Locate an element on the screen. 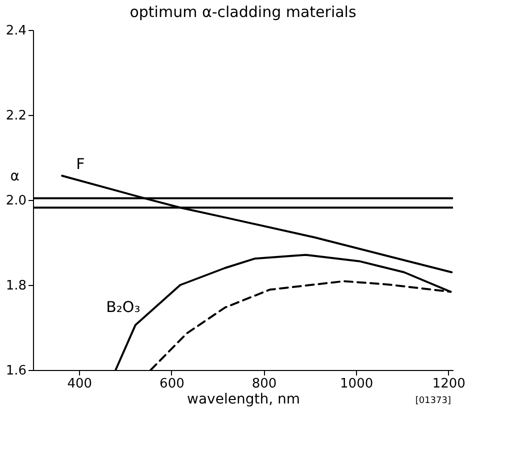 The image size is (505, 451). x-tick-label: 400 is located at coordinates (79, 384).